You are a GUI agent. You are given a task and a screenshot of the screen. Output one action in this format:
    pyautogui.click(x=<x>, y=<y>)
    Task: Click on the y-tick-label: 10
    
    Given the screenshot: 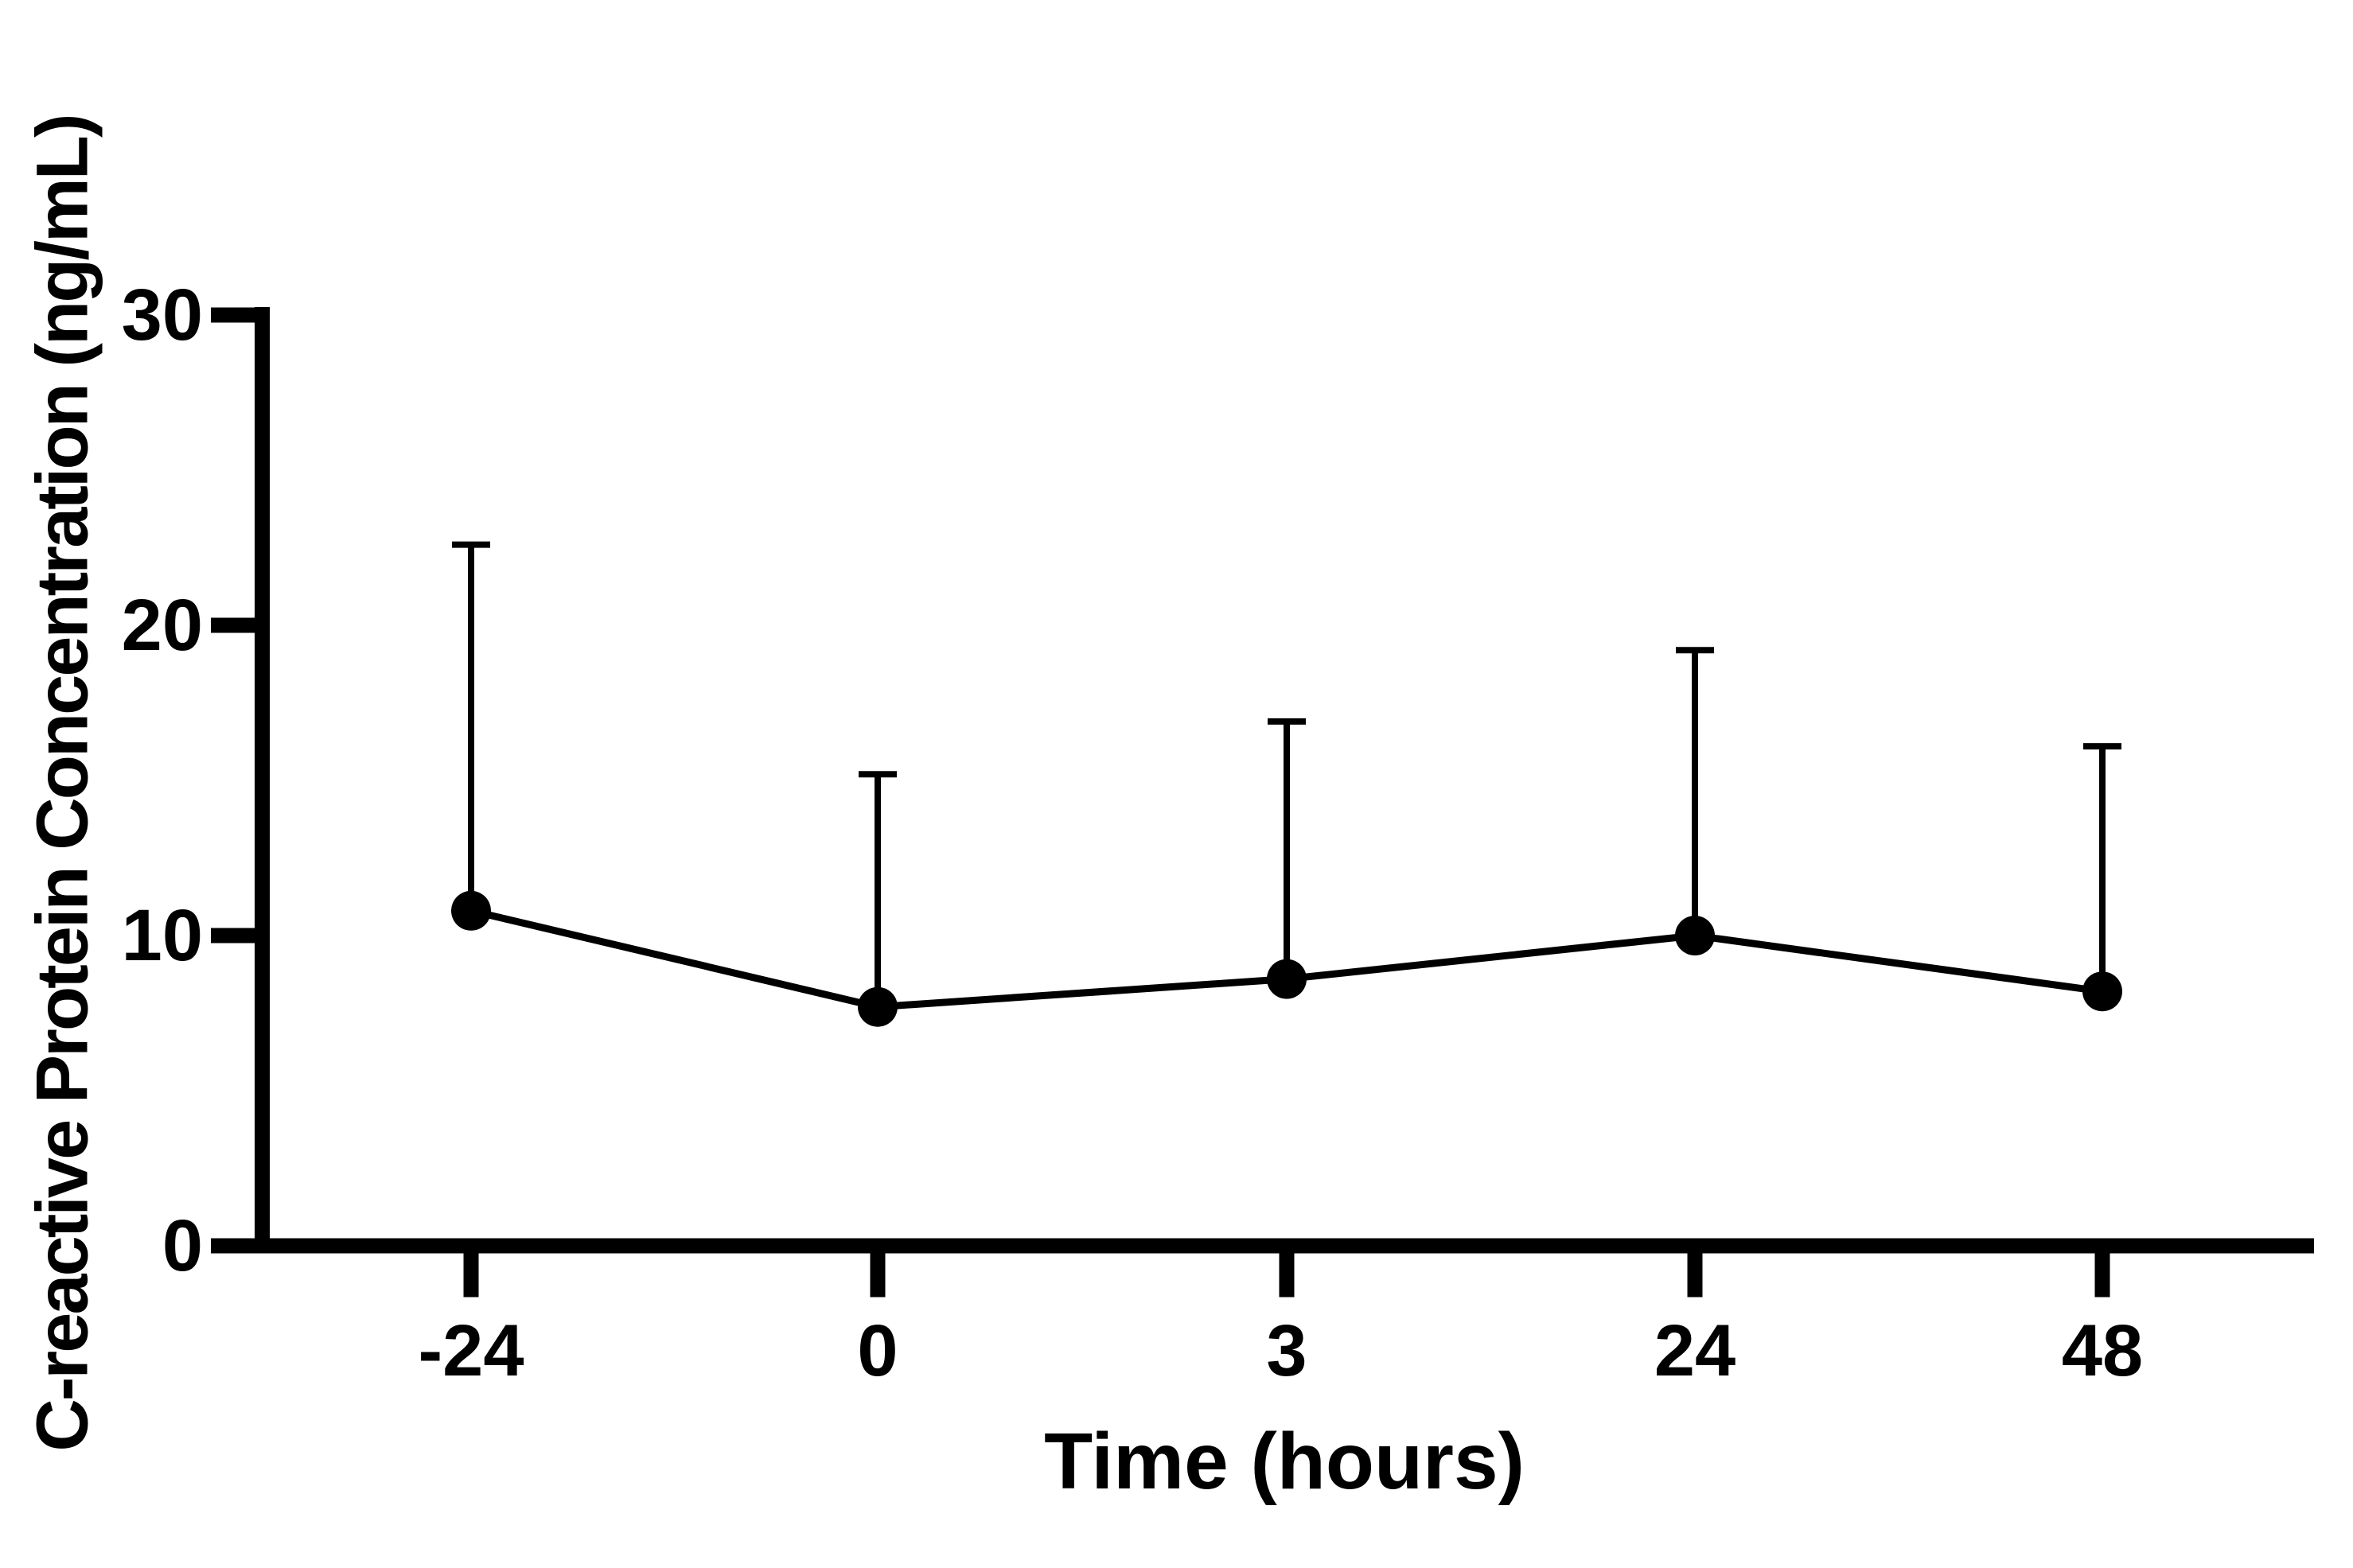 What is the action you would take?
    pyautogui.click(x=162, y=935)
    